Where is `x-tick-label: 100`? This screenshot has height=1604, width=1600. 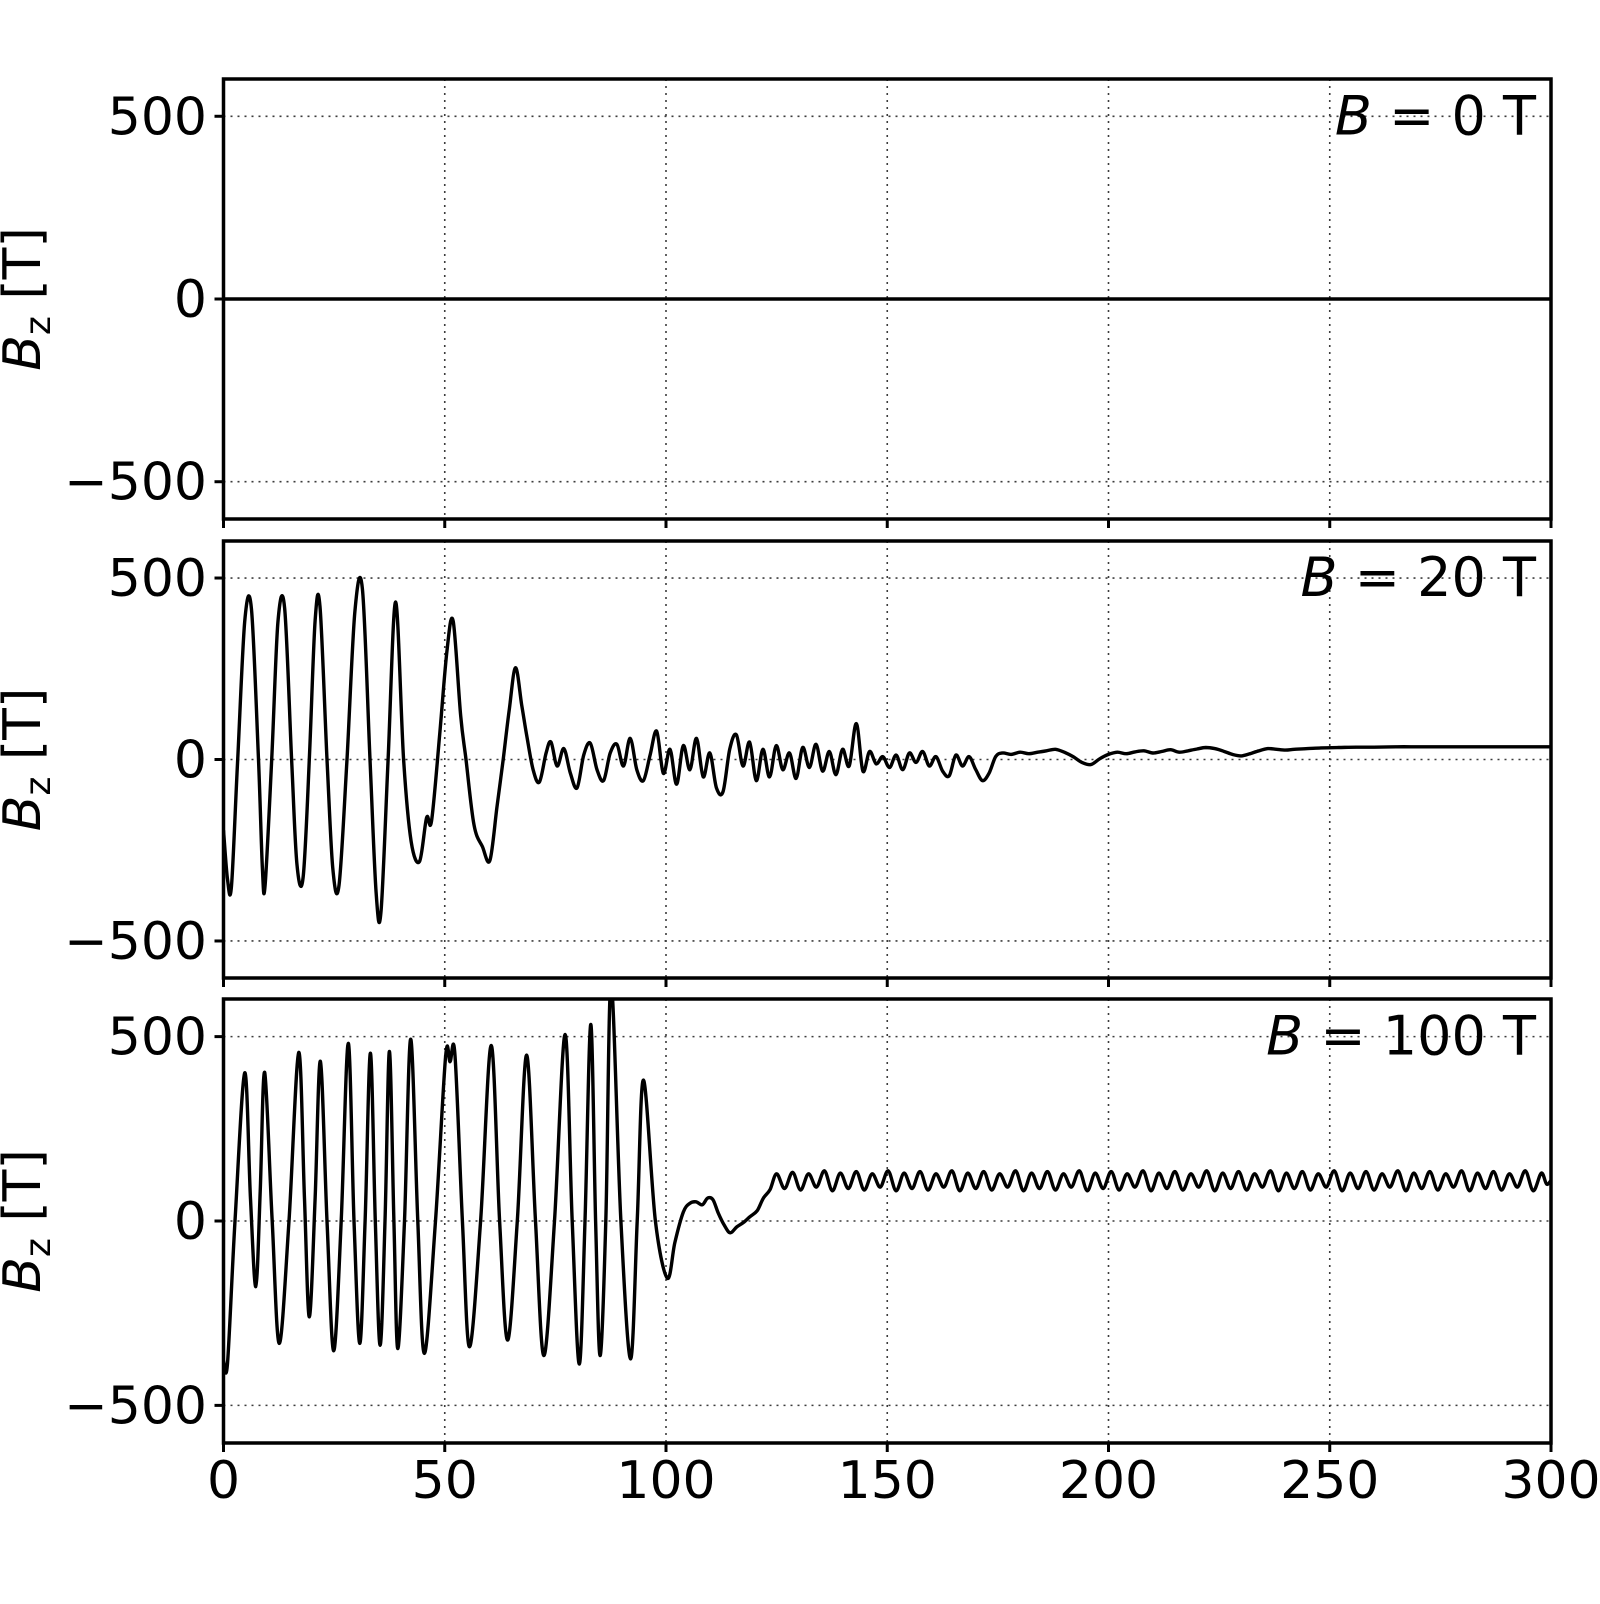
x-tick-label: 100 is located at coordinates (665, 1481).